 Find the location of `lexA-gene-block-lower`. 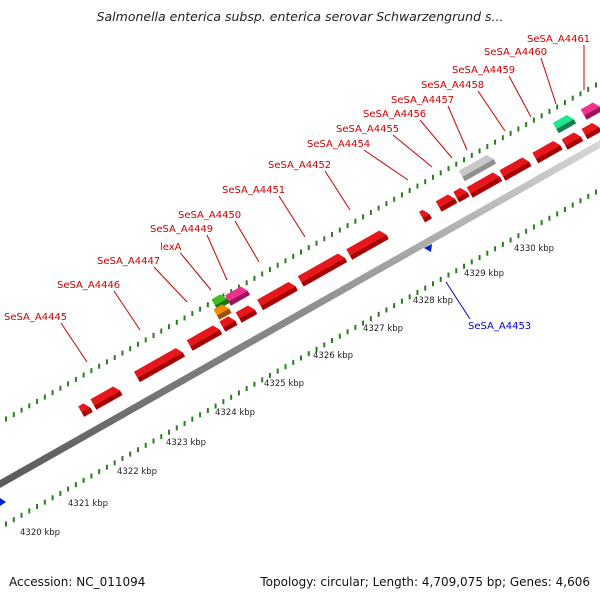

lexA-gene-block-lower is located at coordinates (222, 312).